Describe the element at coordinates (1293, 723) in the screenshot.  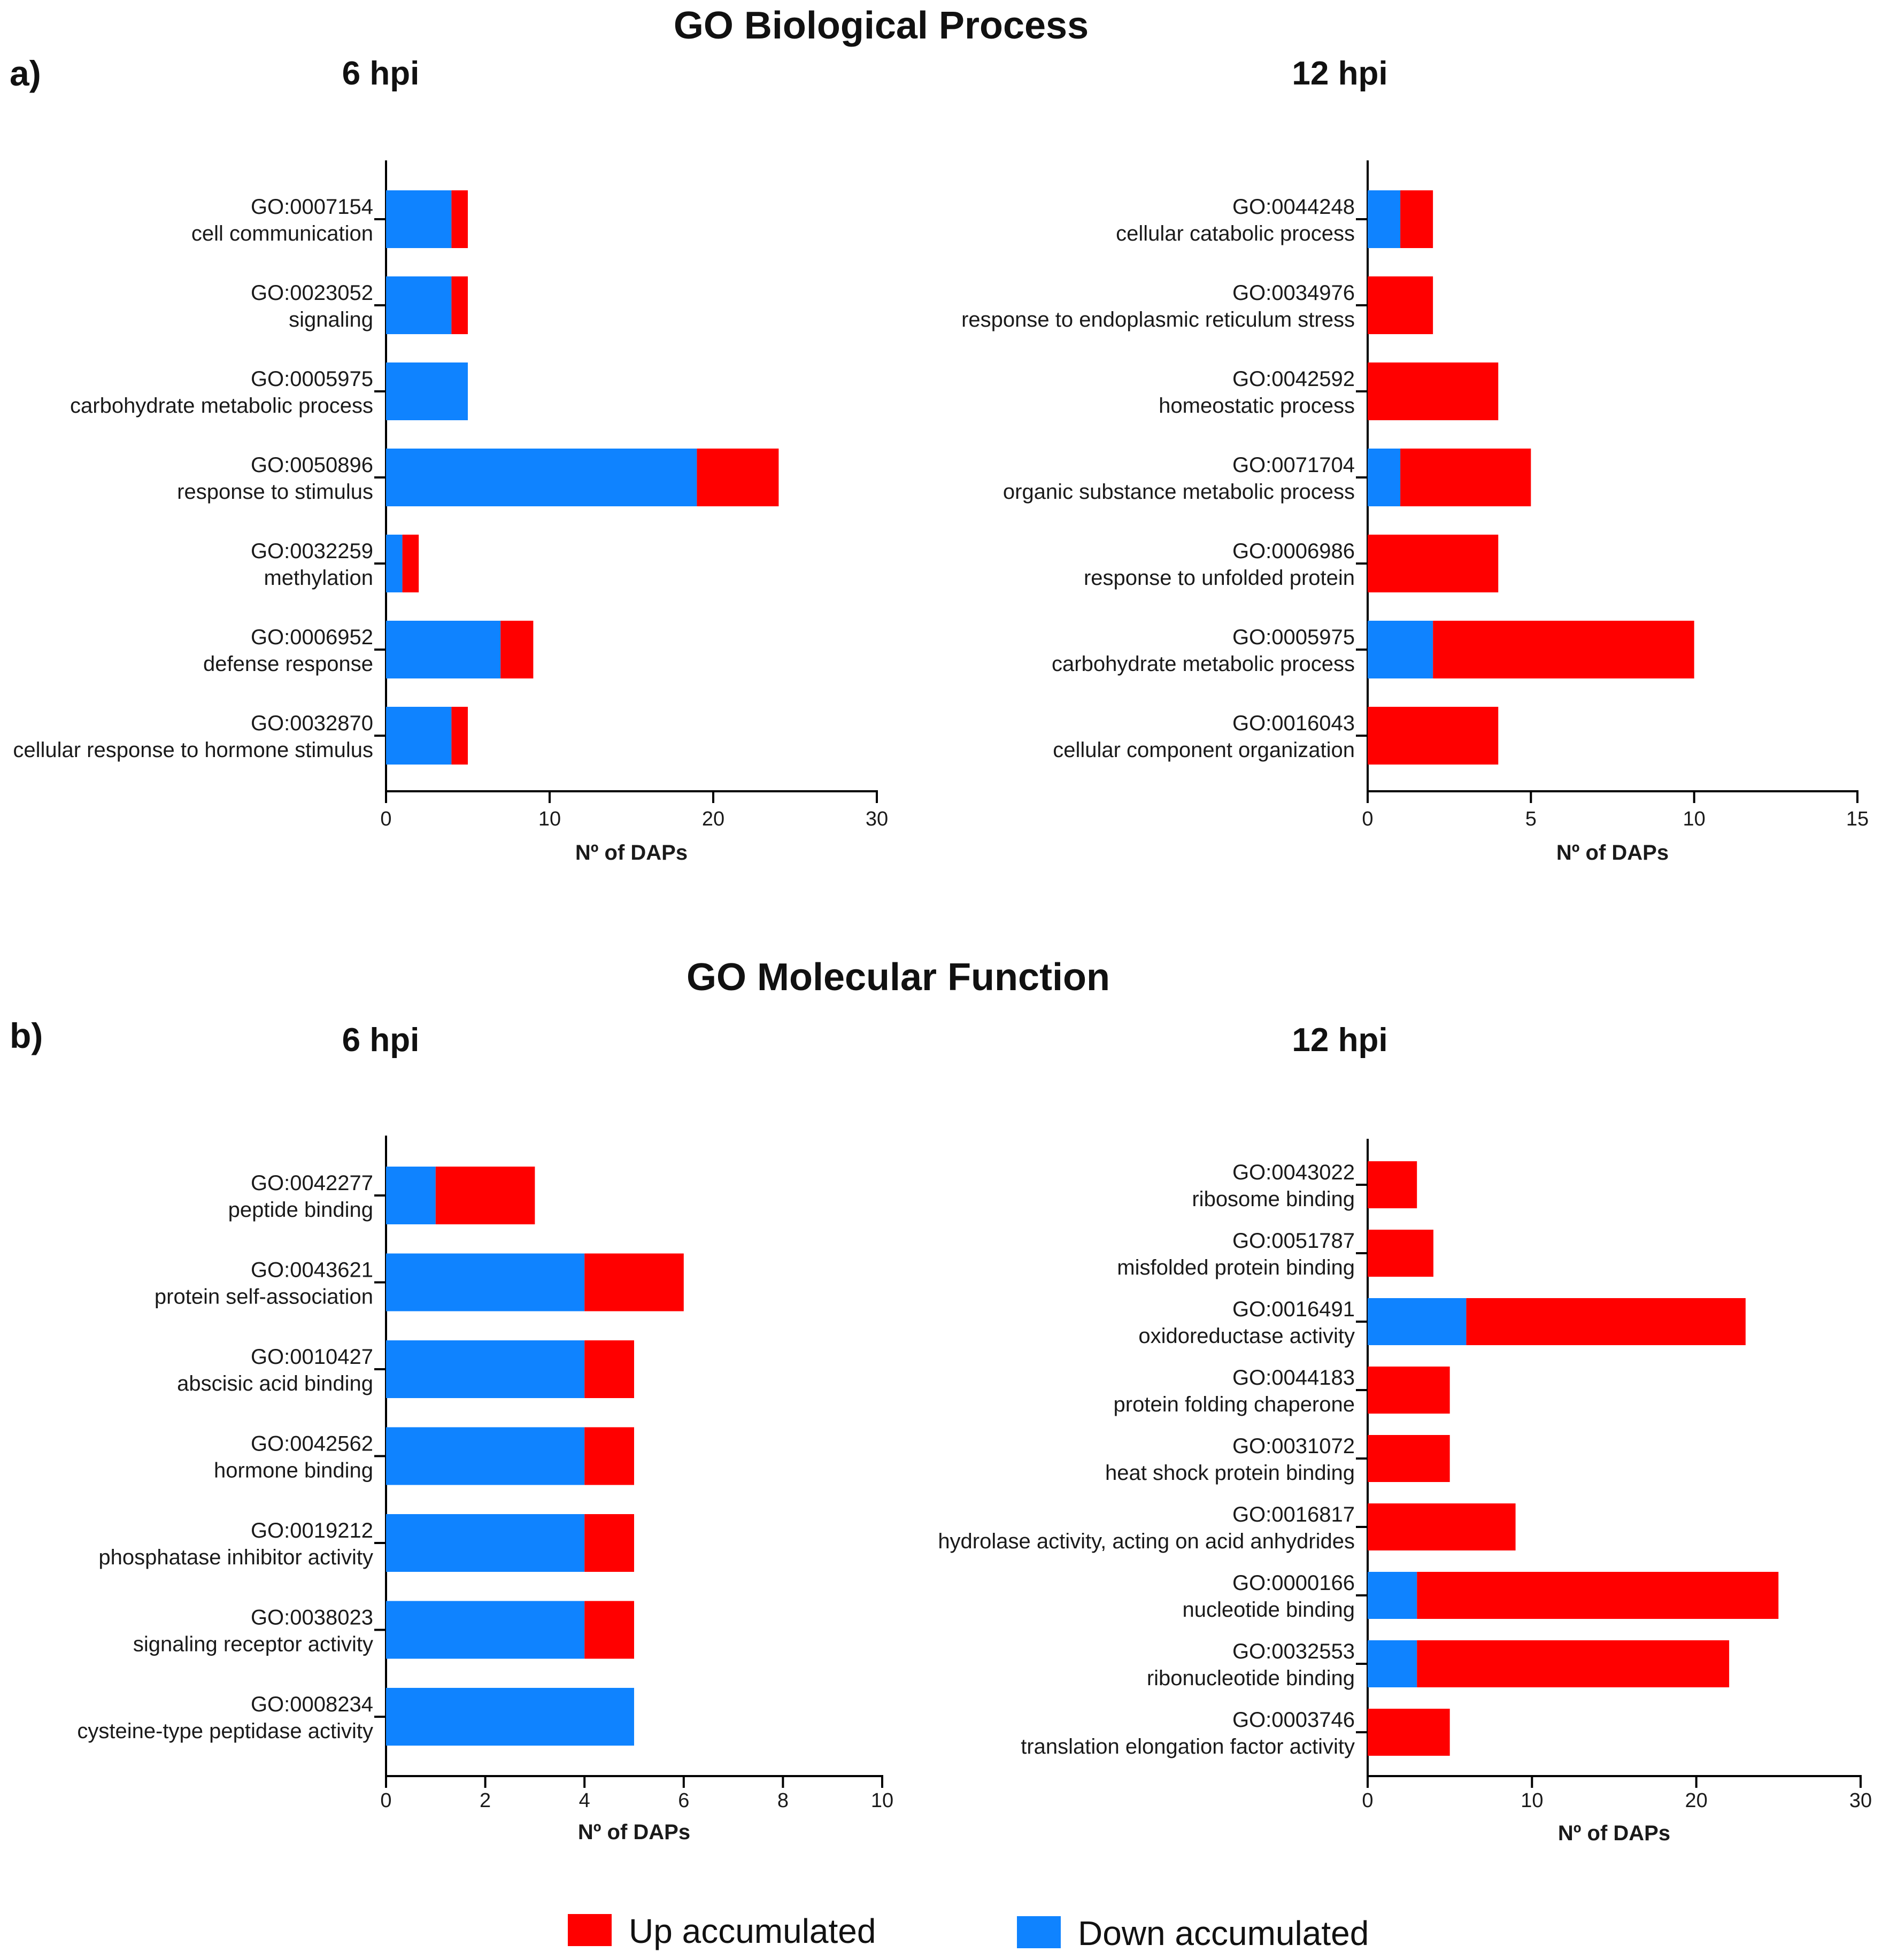
I see `category-id-label: GO:0016043` at that location.